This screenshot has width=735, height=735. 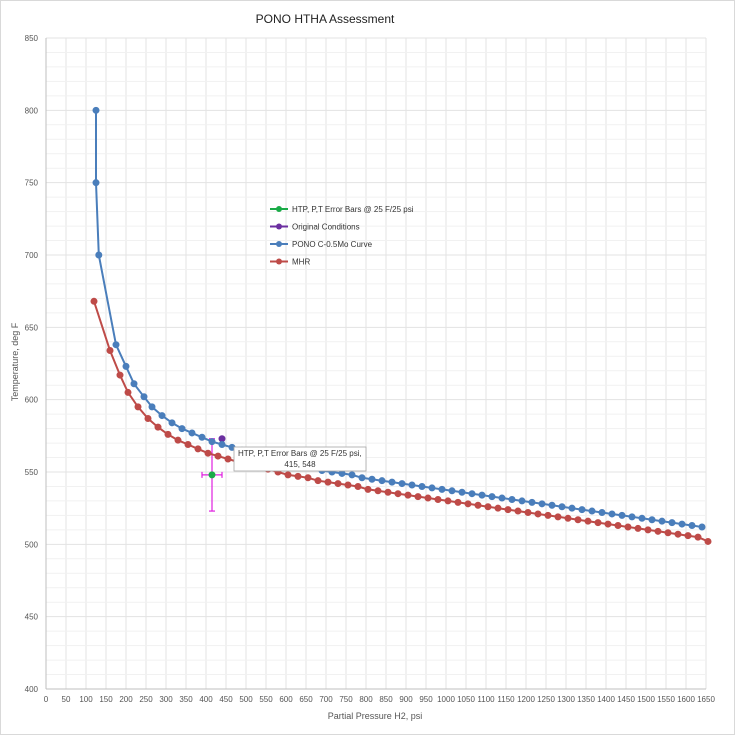 What do you see at coordinates (646, 699) in the screenshot?
I see `x-tick-label: 1500` at bounding box center [646, 699].